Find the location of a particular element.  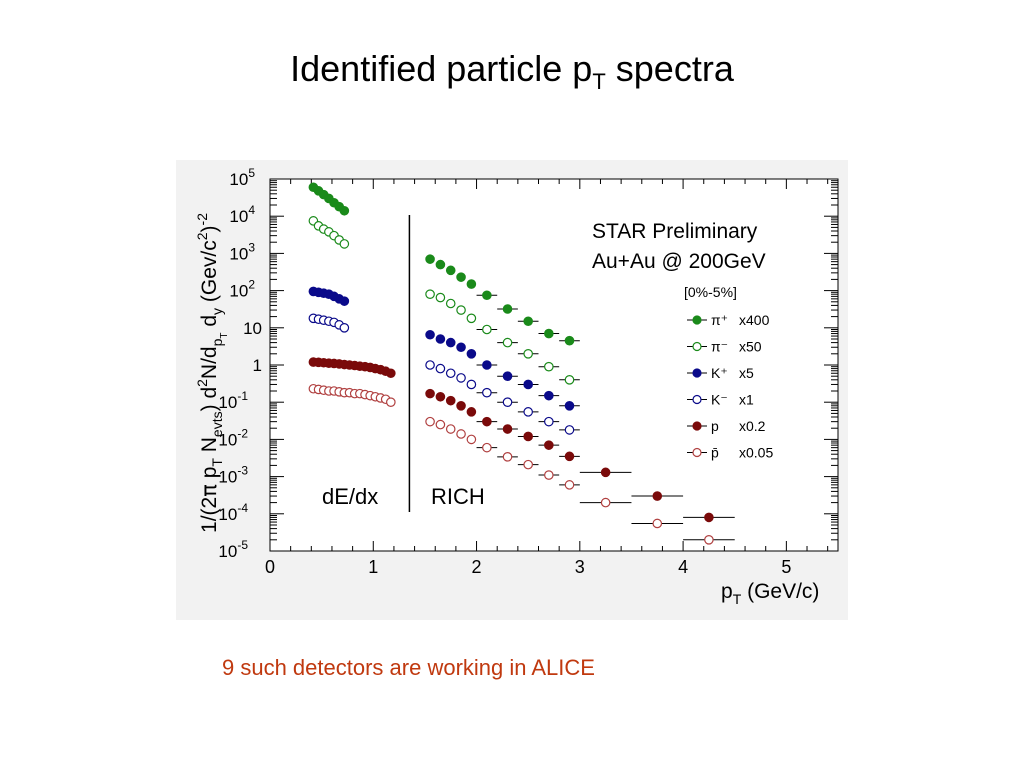

y-tick-label: 10² is located at coordinates (242, 289).